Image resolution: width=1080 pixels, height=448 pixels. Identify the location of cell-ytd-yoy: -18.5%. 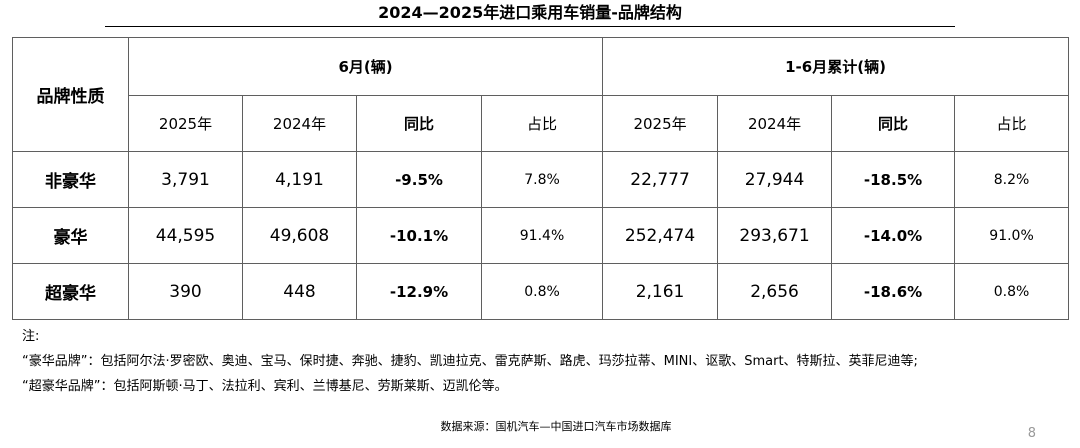
(893, 179).